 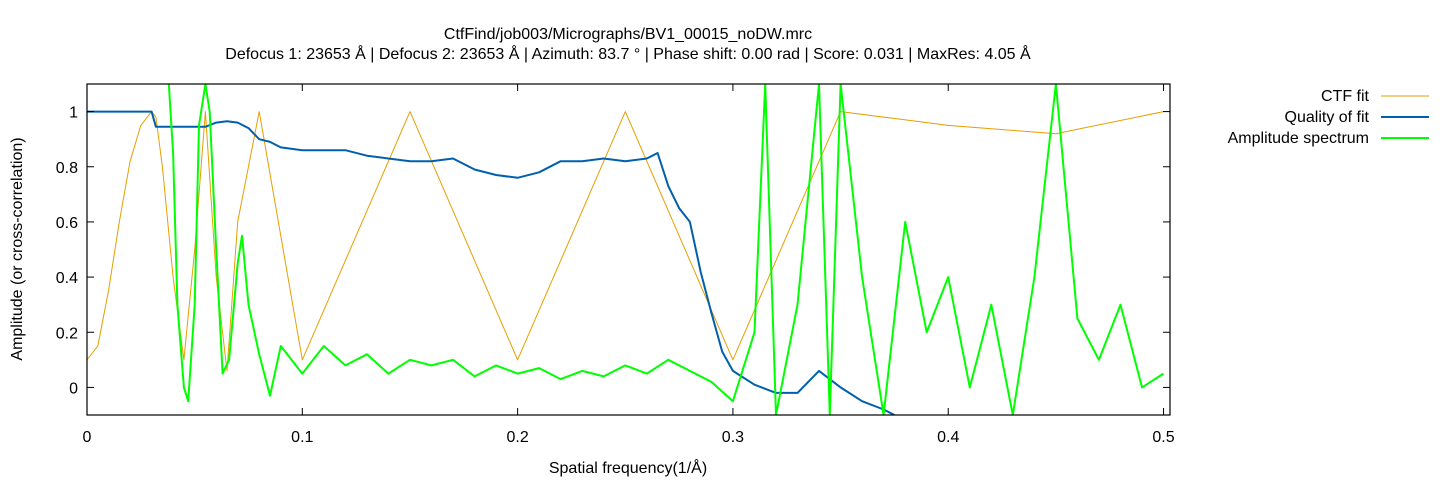 I want to click on y-tick-label-4: 0.8, so click(x=67, y=168).